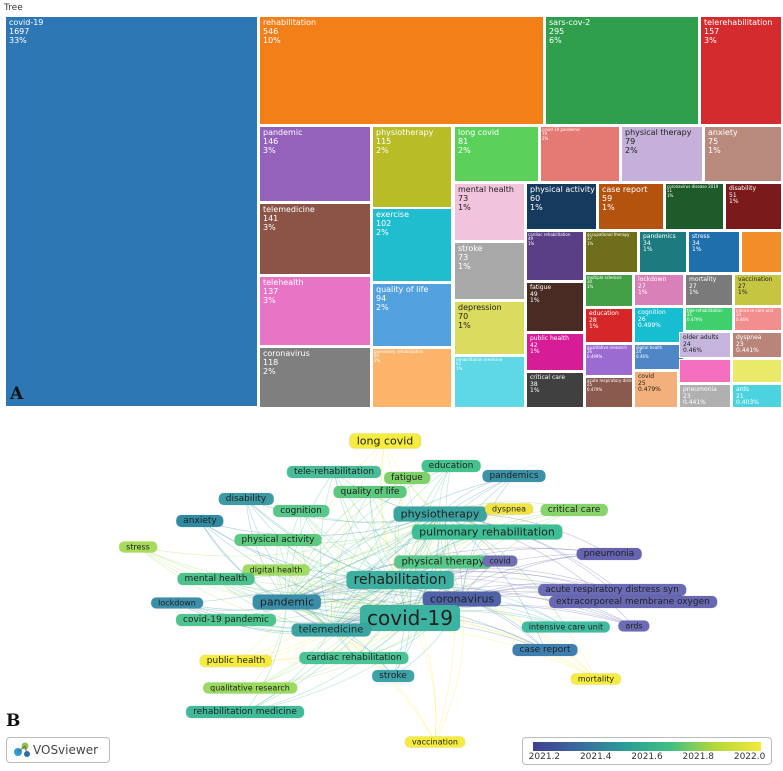  What do you see at coordinates (557, 31) in the screenshot?
I see `treemap-cell-count: 295` at bounding box center [557, 31].